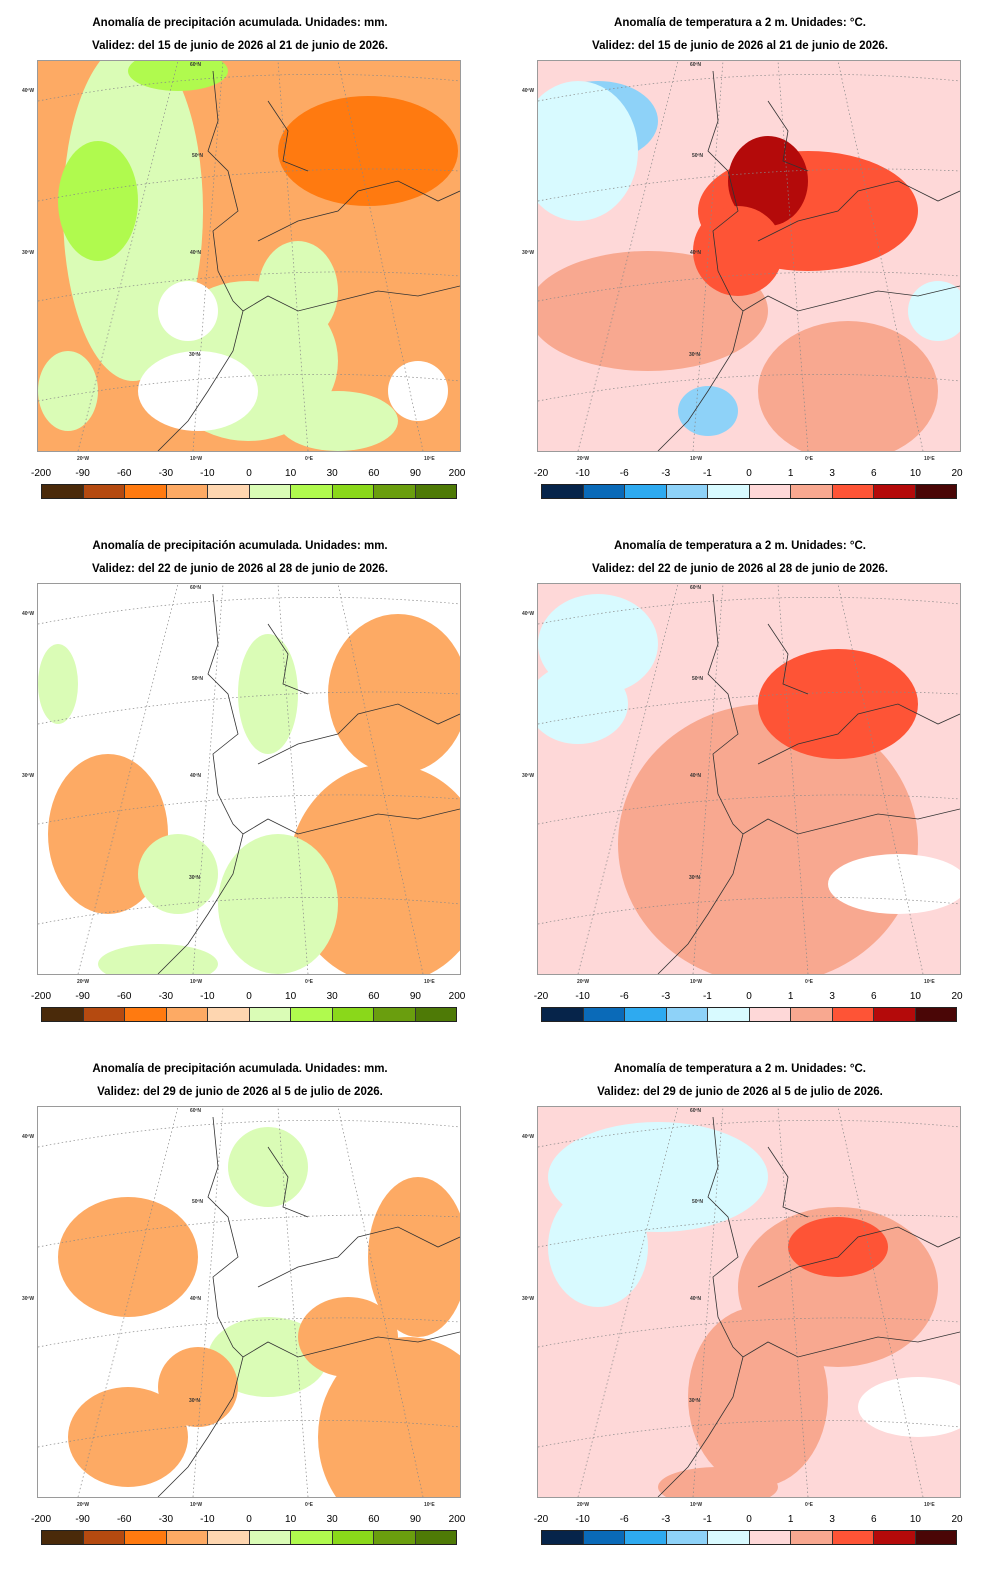 The image size is (1000, 1572). What do you see at coordinates (82, 996) in the screenshot?
I see `colorbar-tick-label: -90` at bounding box center [82, 996].